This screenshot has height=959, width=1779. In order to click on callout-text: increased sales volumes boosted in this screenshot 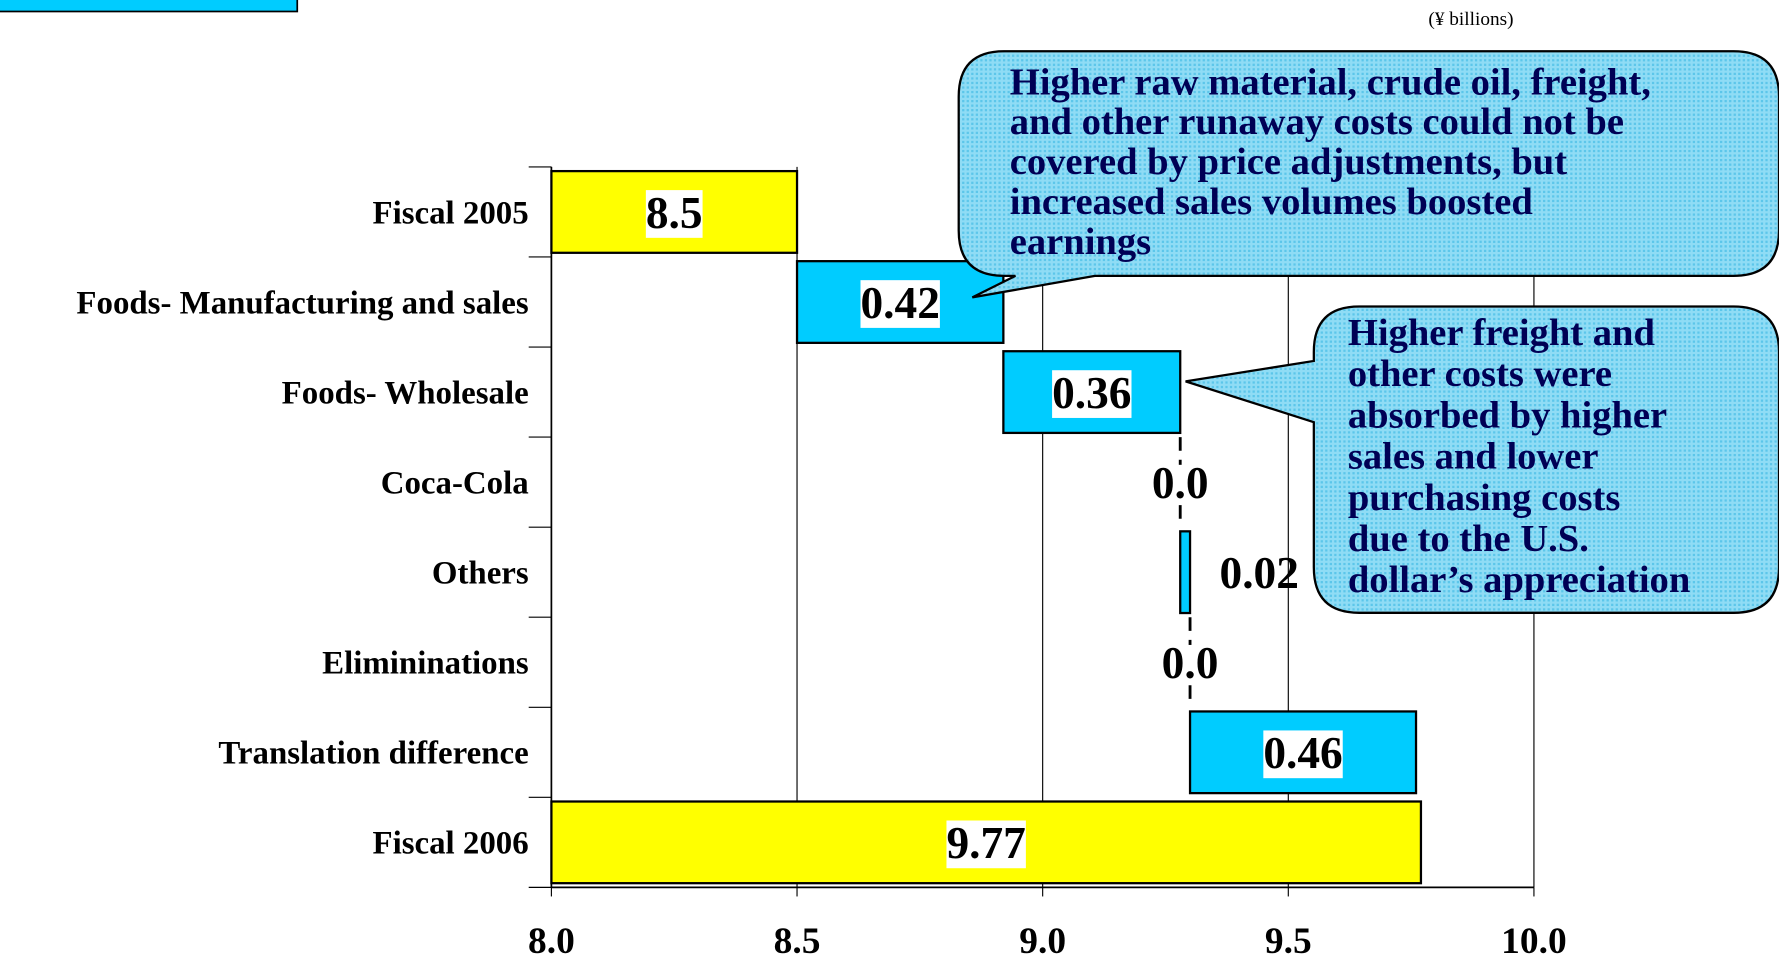, I will do `click(1272, 202)`.